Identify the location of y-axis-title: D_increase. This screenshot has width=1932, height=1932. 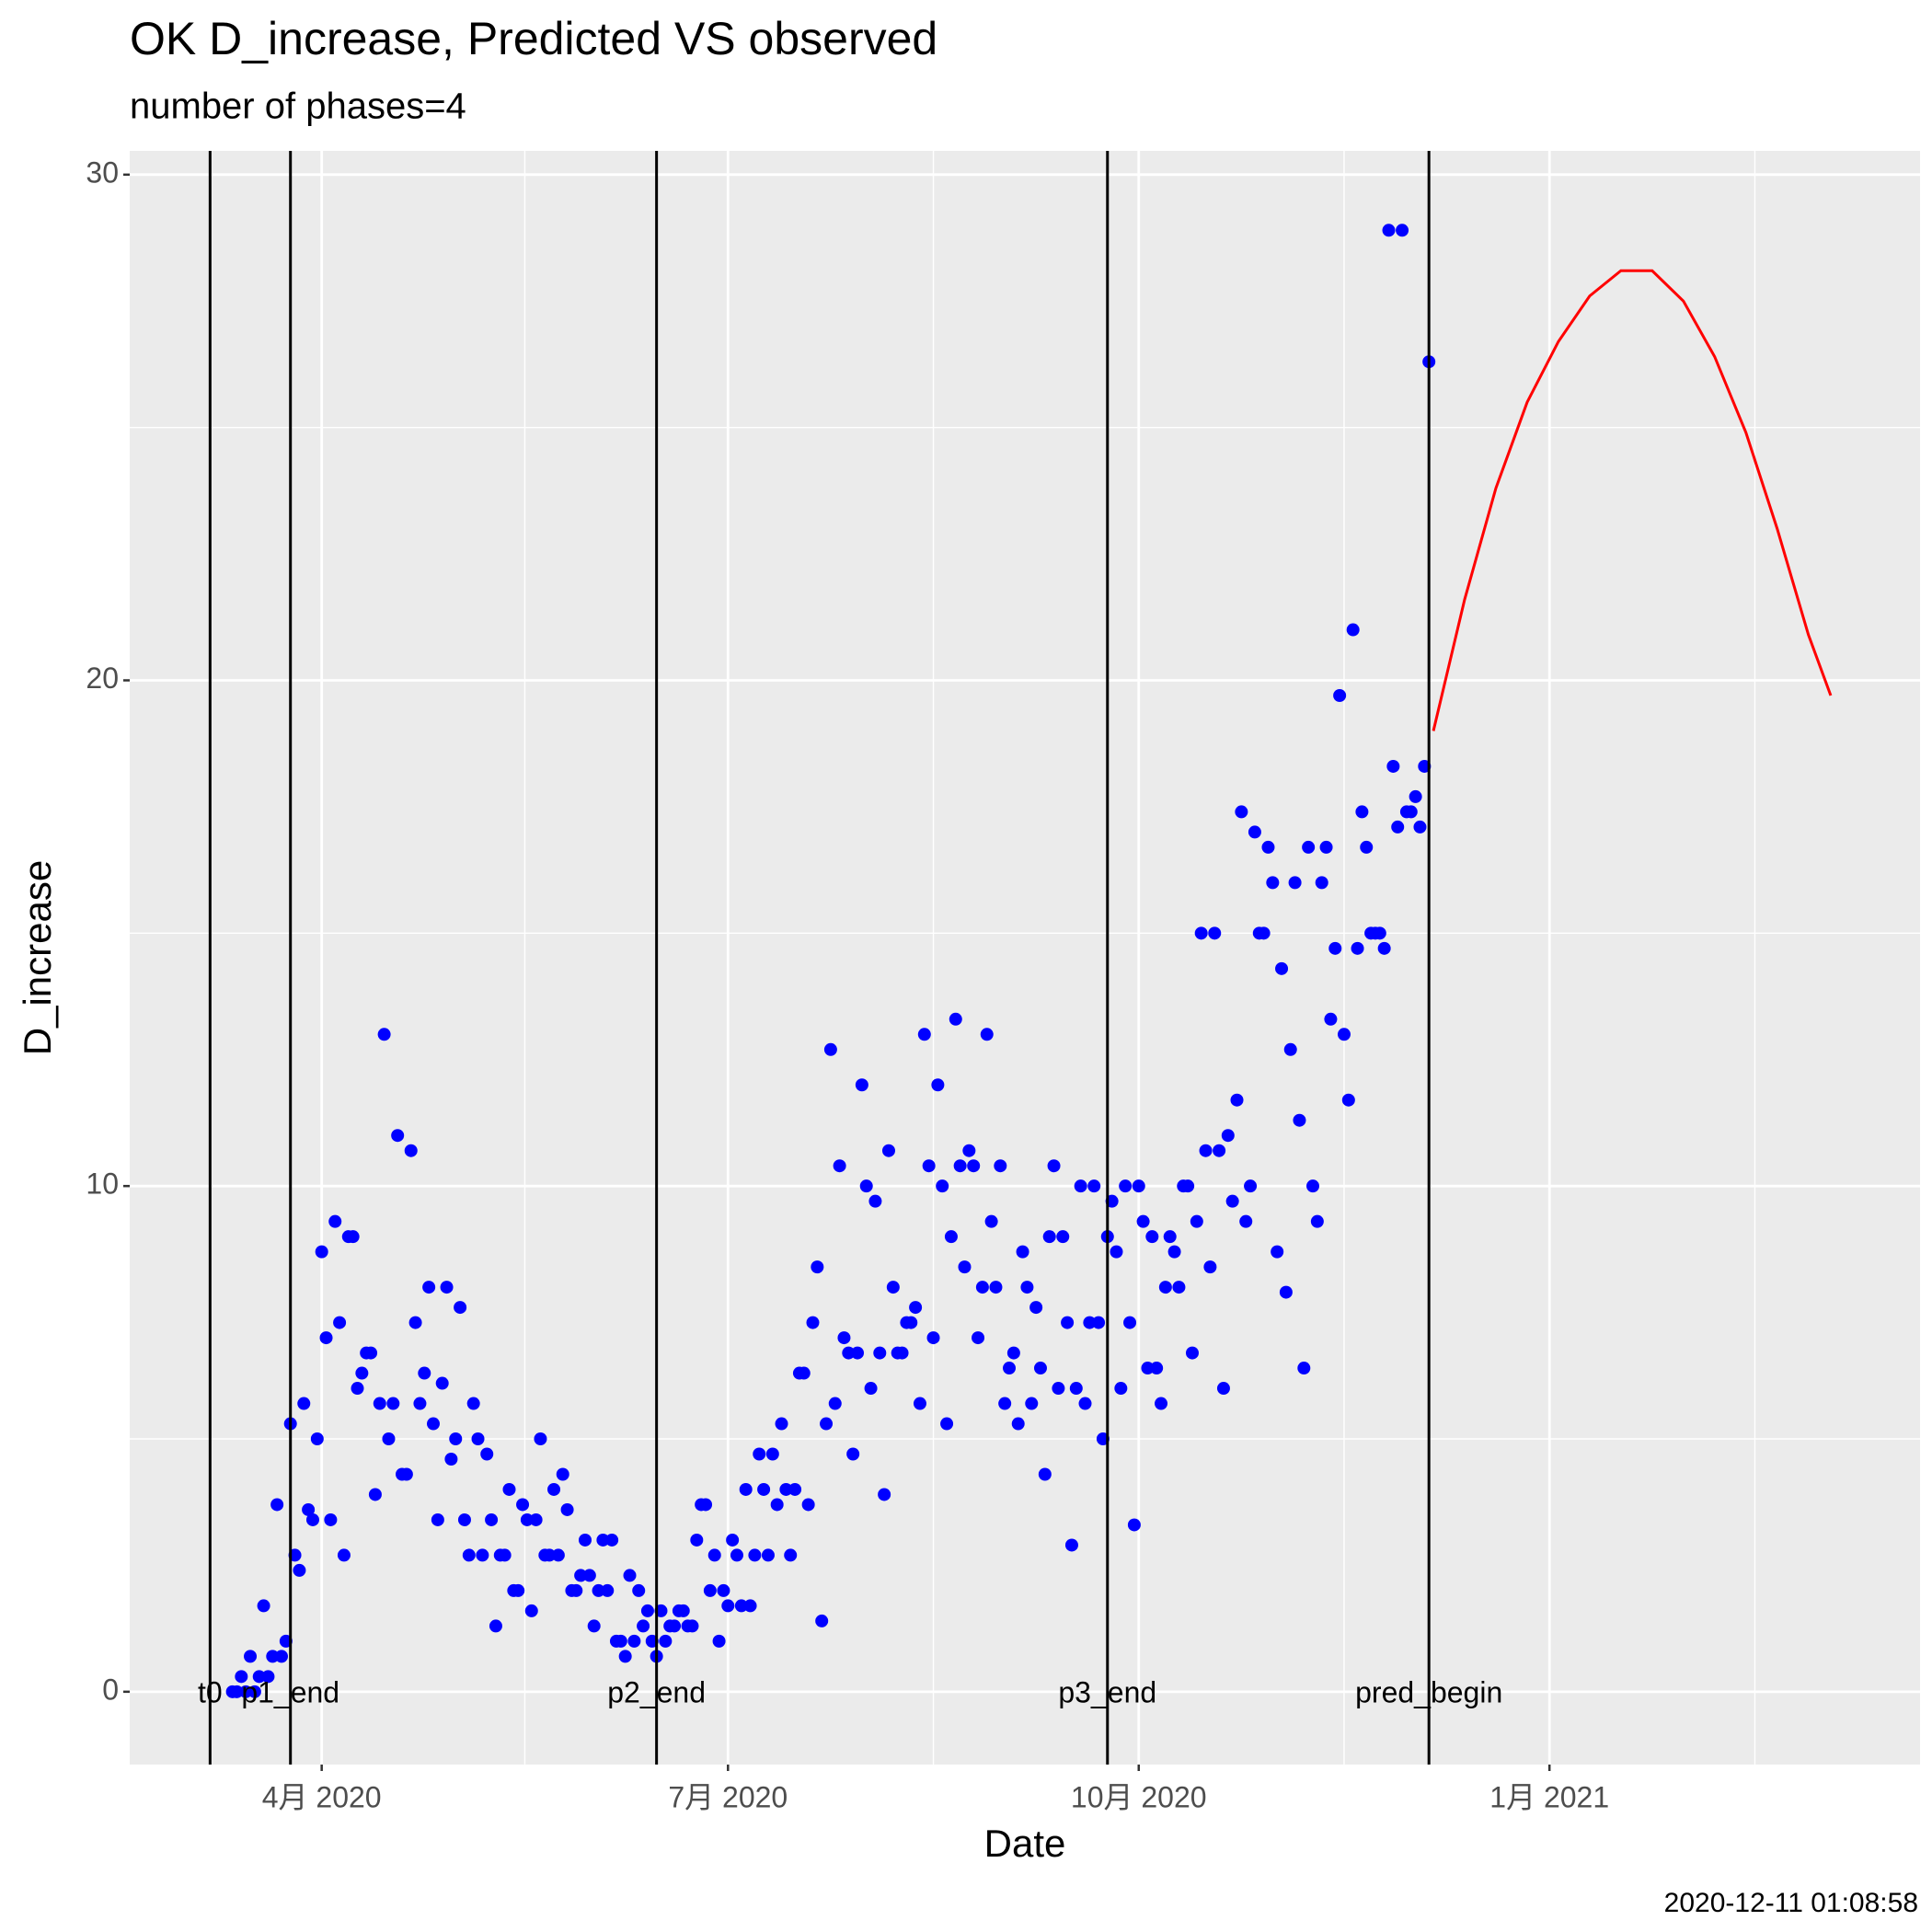
(37, 957).